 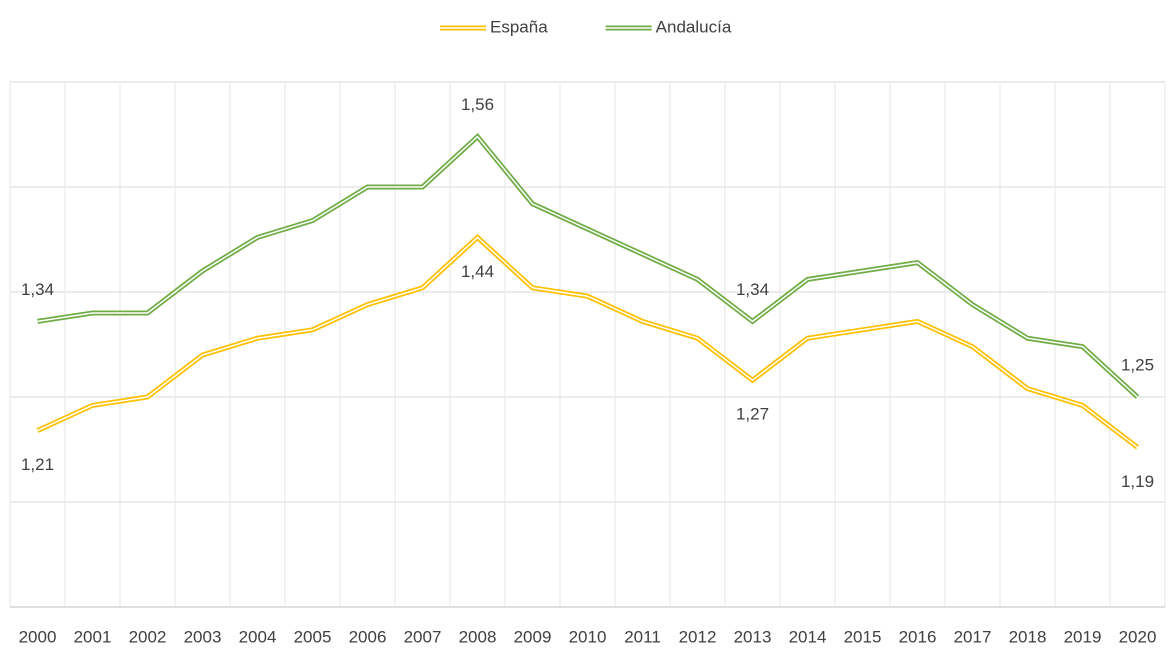 I want to click on x-tick-label: 2008, so click(x=478, y=636).